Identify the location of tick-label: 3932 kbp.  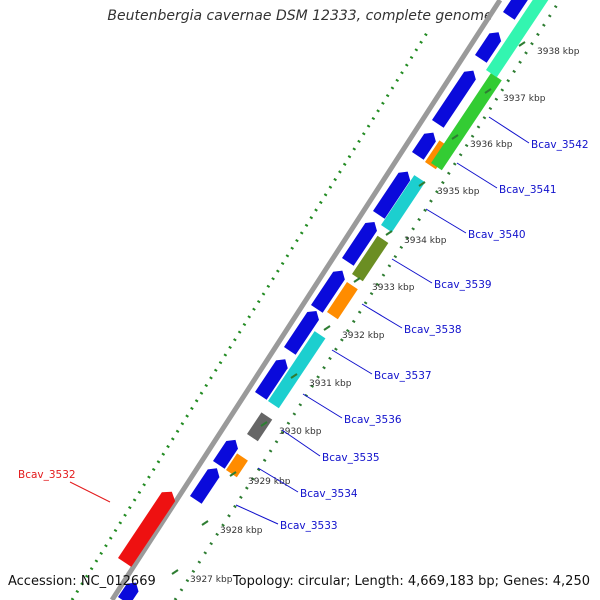
(363, 336).